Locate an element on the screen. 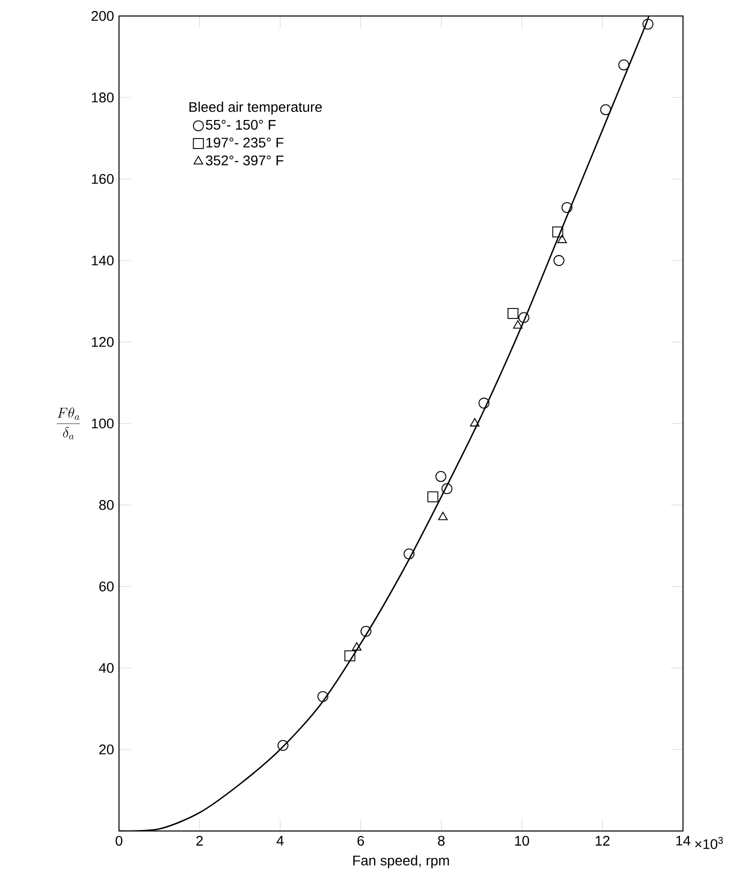 This screenshot has width=732, height=894. x-axis-title: Fan speed, rpm is located at coordinates (401, 861).